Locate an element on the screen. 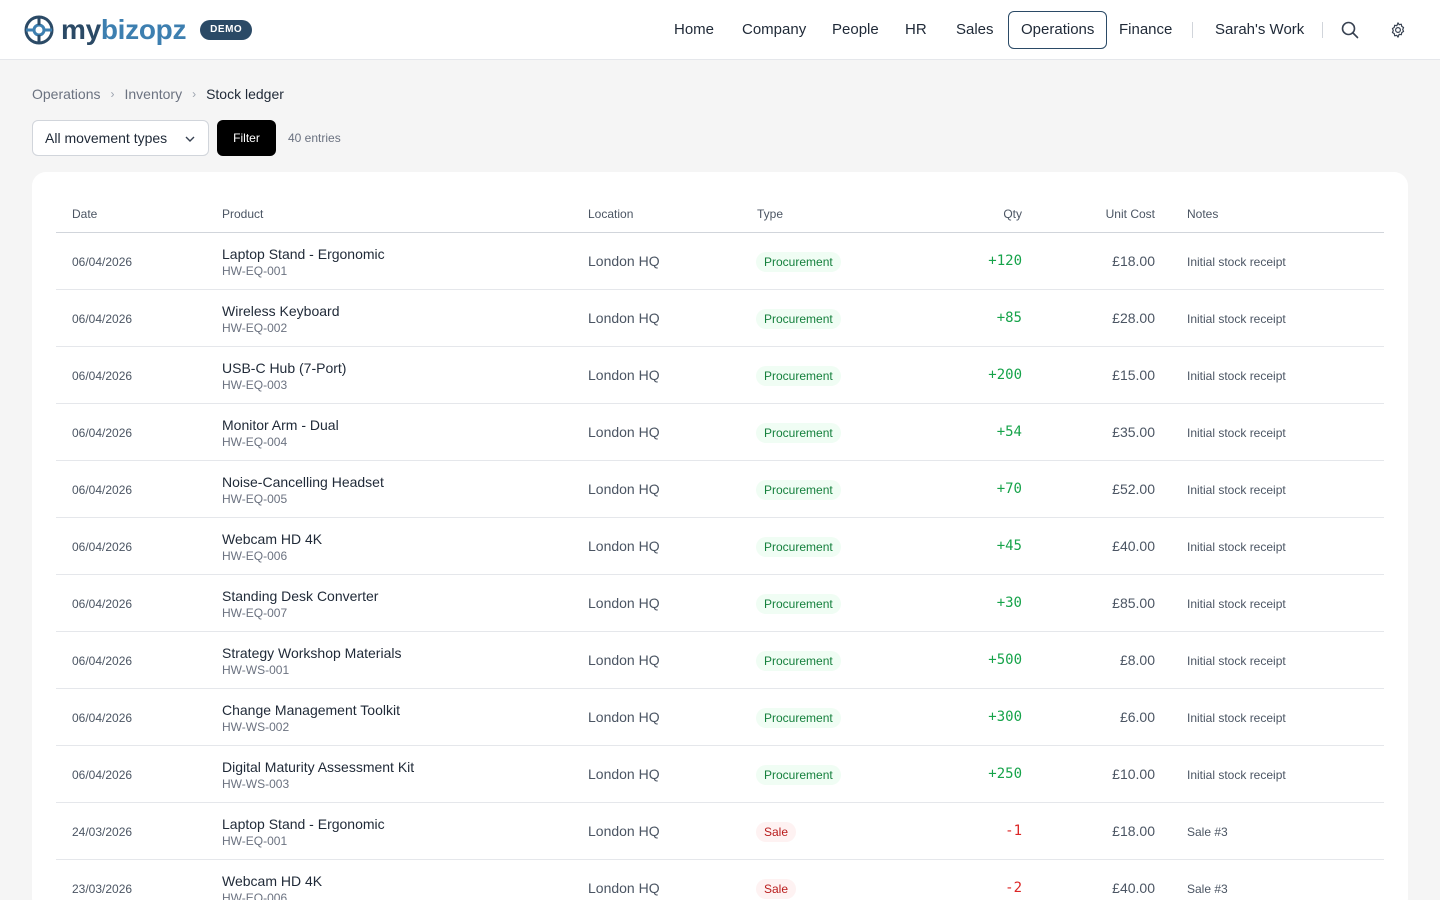 This screenshot has height=900, width=1440. cell-product-sku: HW-WS-001 is located at coordinates (256, 670).